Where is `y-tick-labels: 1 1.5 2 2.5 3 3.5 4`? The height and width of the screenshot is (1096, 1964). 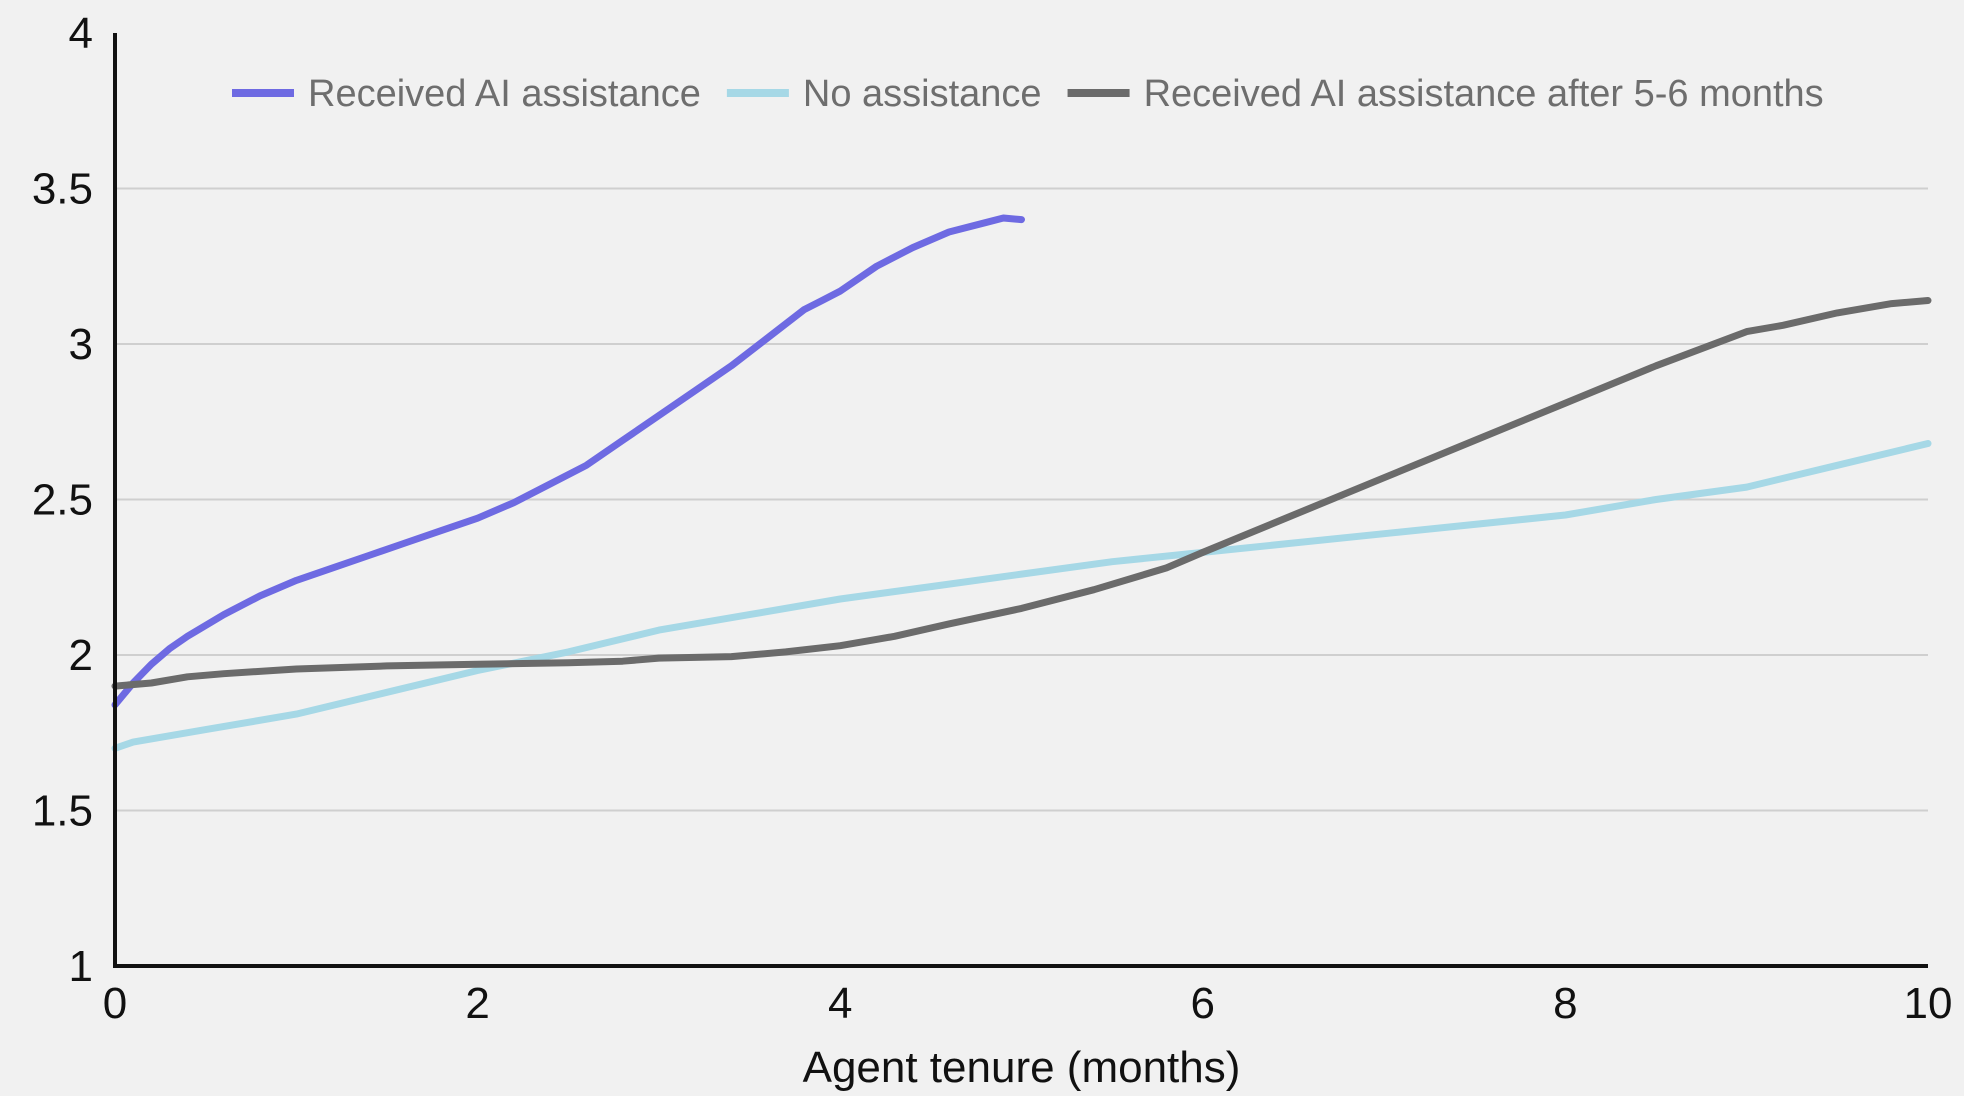 y-tick-labels: 1 1.5 2 2.5 3 3.5 4 is located at coordinates (62, 500).